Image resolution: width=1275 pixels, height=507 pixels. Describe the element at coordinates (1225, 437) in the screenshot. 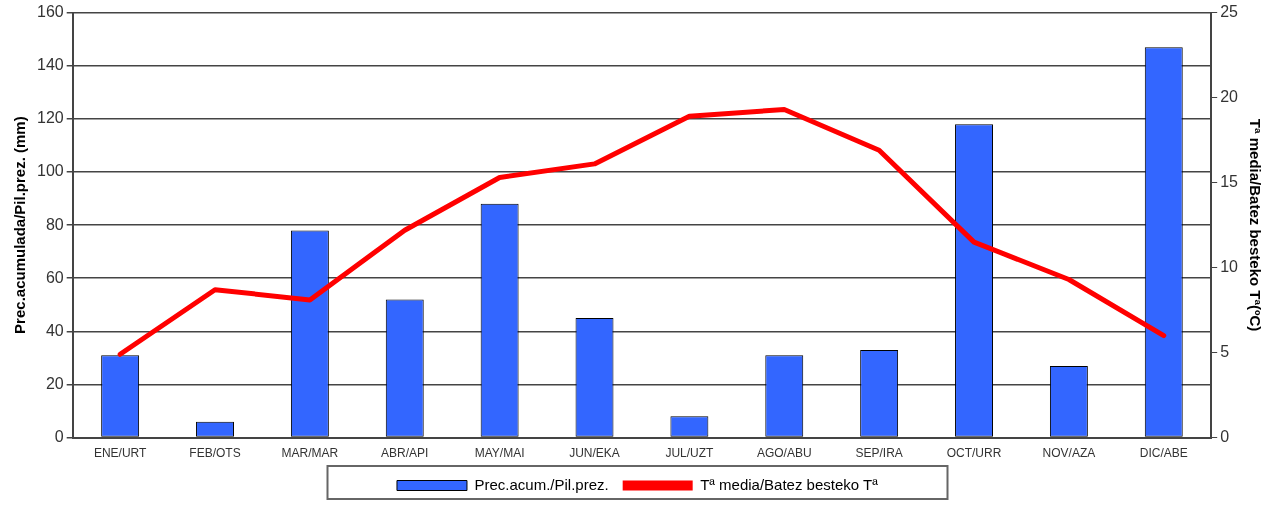

I see `y2-tick-label: 0` at that location.